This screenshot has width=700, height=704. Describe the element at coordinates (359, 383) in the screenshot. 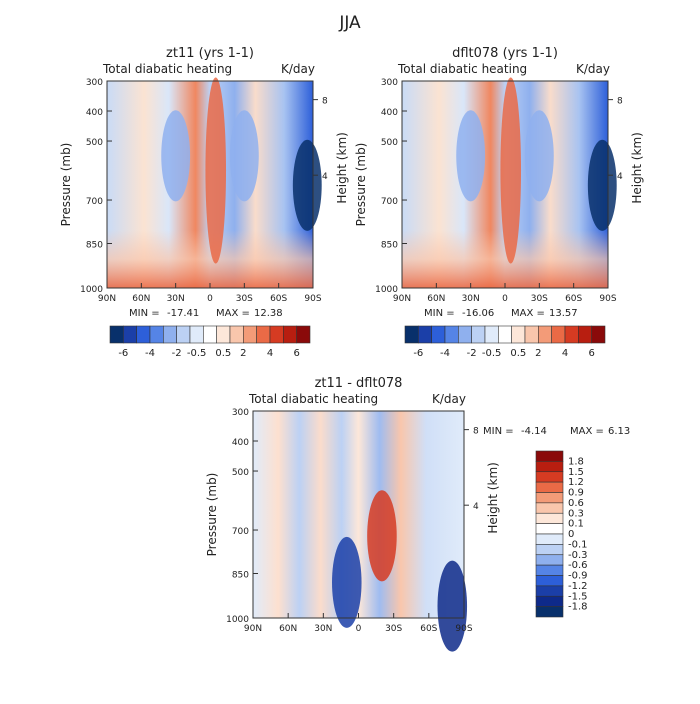

I see `panel-title: zt11 - dflt078` at that location.